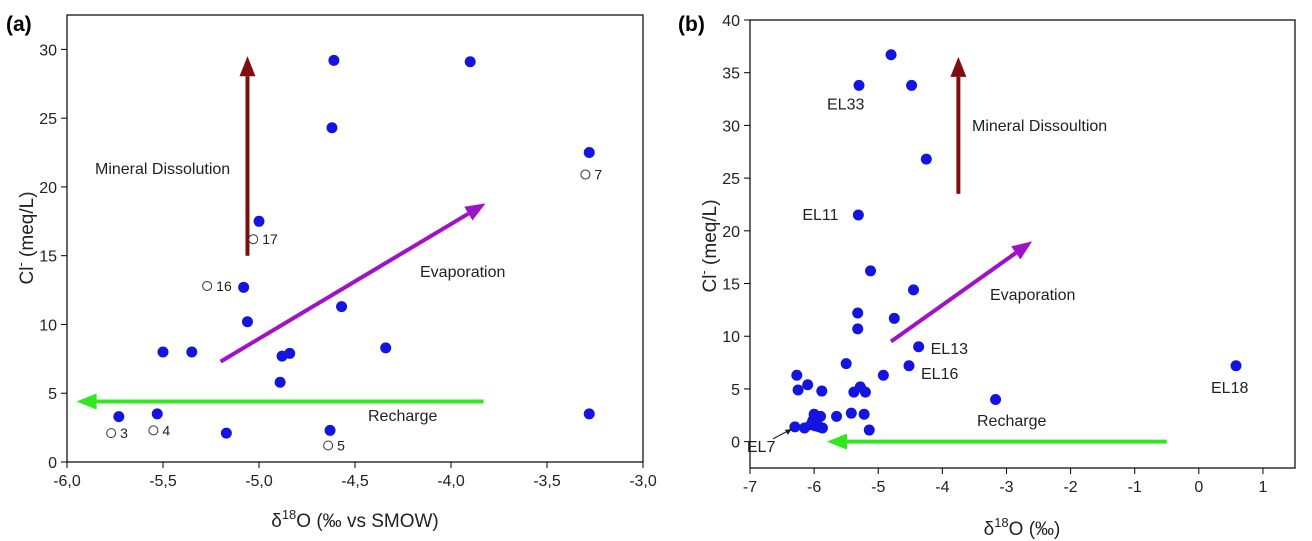 This screenshot has width=1312, height=541. Describe the element at coordinates (814, 487) in the screenshot. I see `panel-b-x-tick-label: -6` at that location.